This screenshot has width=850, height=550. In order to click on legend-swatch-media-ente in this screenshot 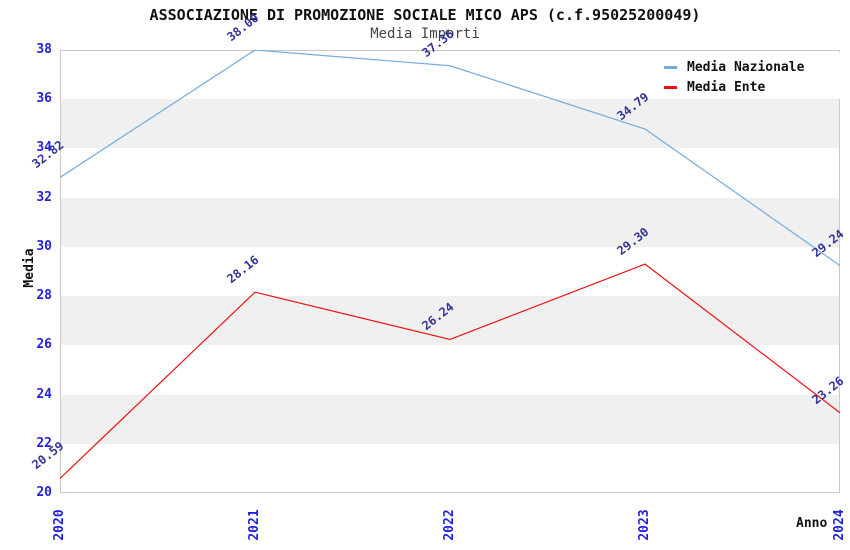, I will do `click(670, 87)`.